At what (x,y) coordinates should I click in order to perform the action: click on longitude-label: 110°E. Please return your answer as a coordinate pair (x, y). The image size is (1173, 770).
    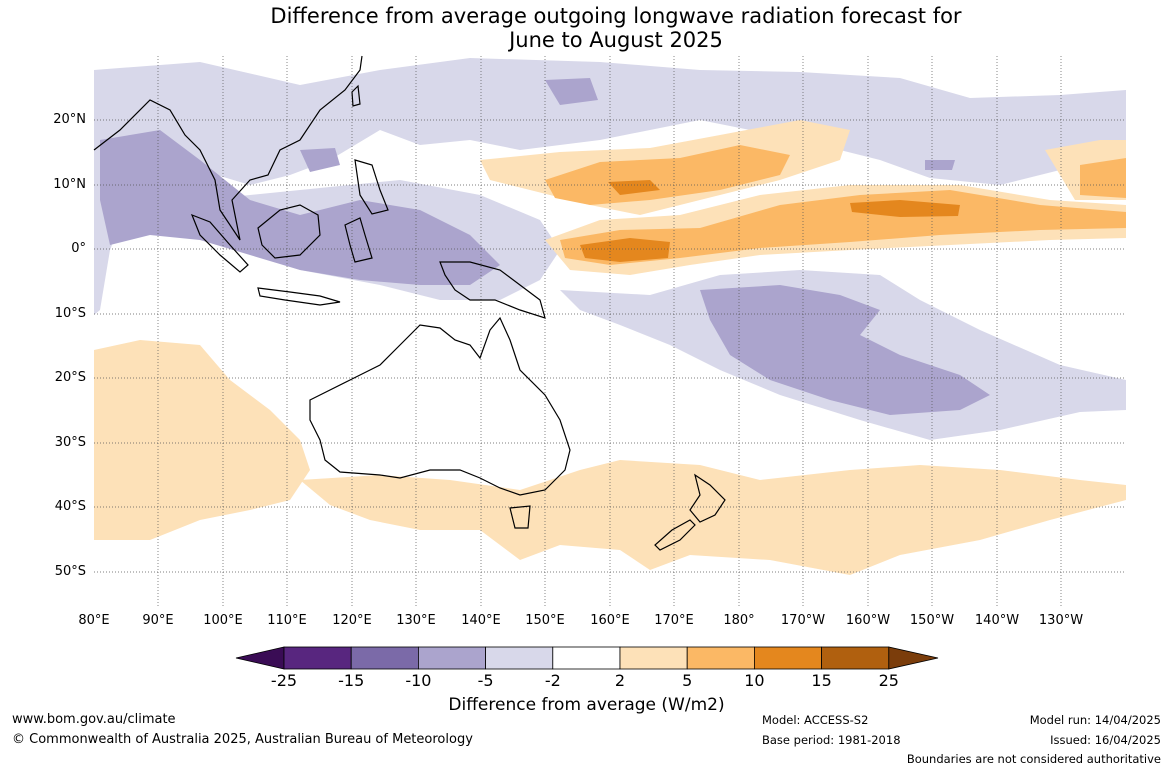
    Looking at the image, I should click on (287, 620).